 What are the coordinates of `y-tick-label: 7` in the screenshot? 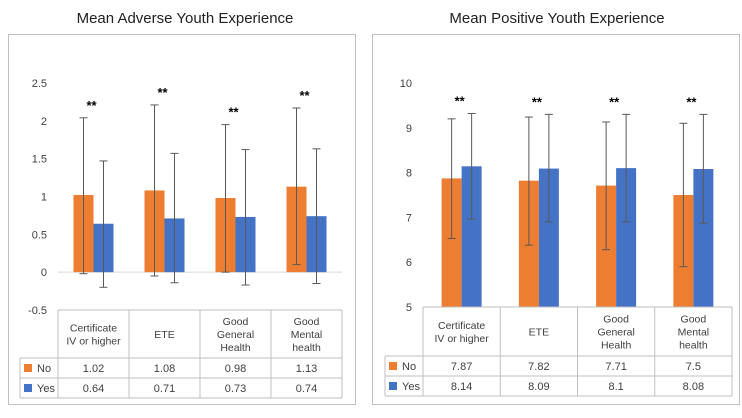 It's located at (409, 218).